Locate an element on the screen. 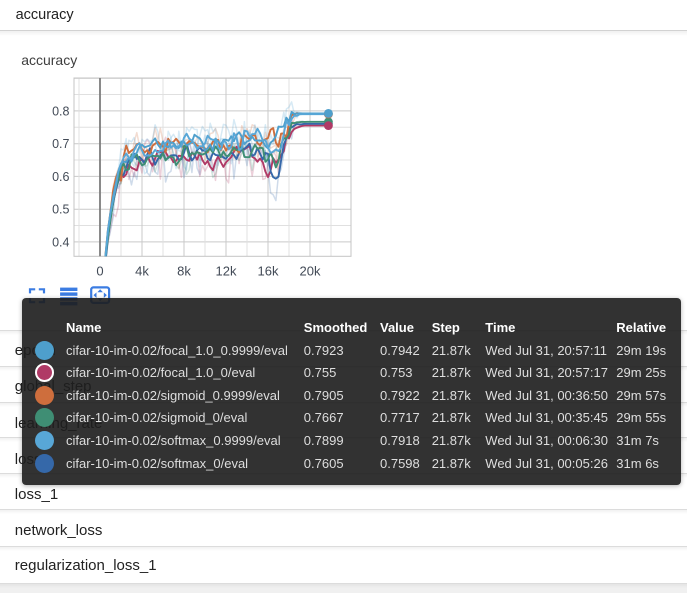  svg-text: 20k is located at coordinates (310, 271).